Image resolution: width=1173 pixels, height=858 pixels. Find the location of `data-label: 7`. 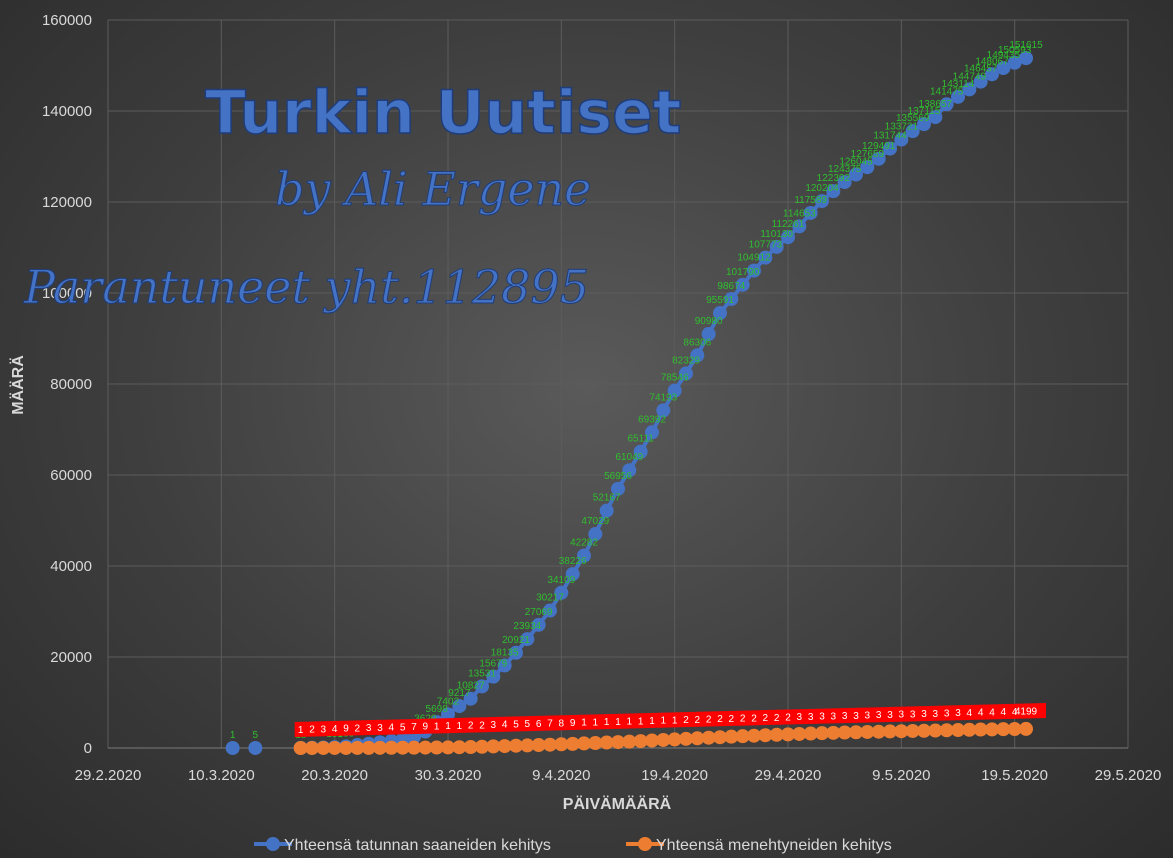

data-label: 7 is located at coordinates (550, 724).